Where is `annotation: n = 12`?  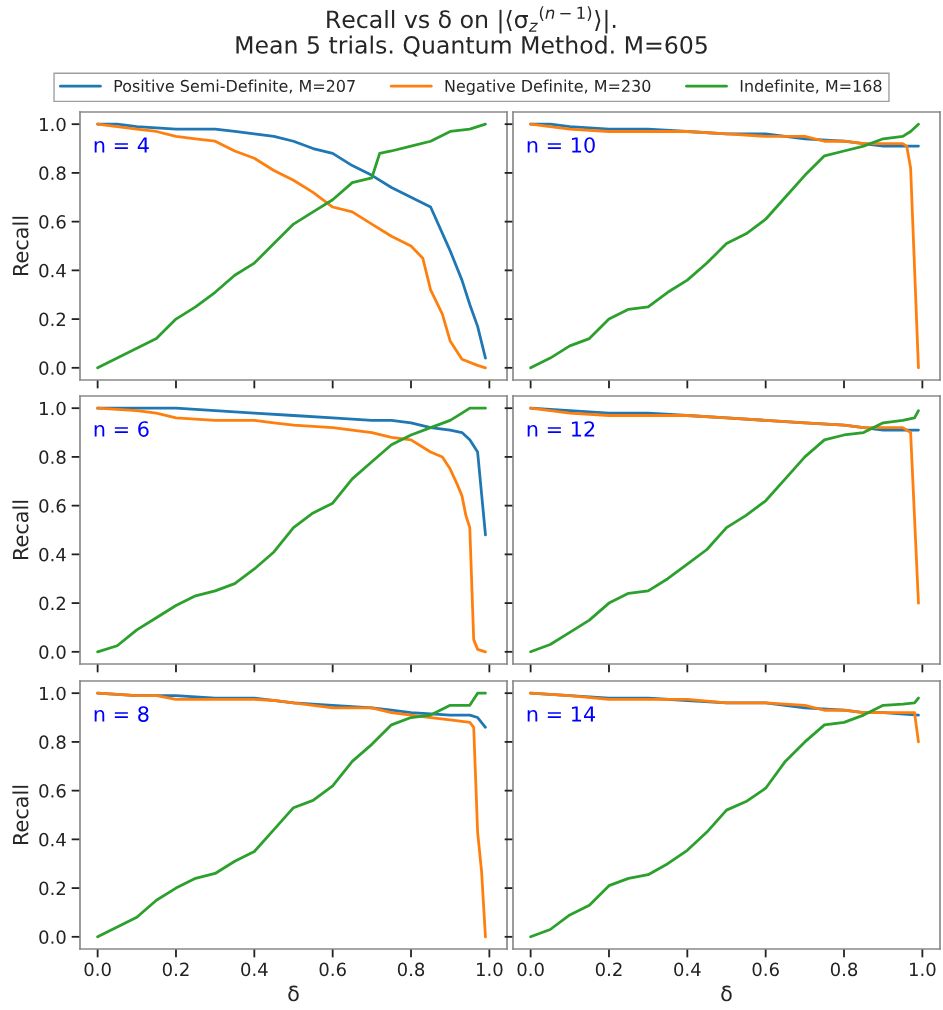
annotation: n = 12 is located at coordinates (561, 429).